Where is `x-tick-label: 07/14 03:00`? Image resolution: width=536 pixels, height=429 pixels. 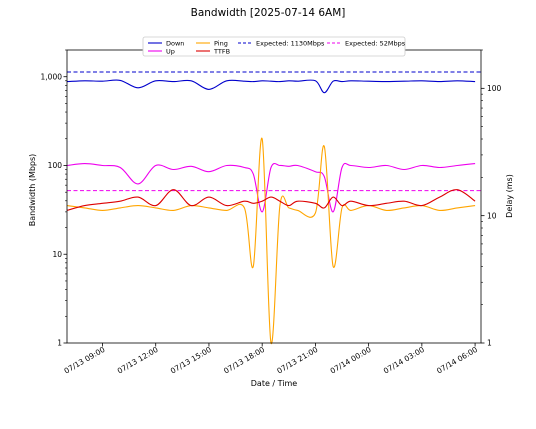 x-tick-label: 07/14 03:00 is located at coordinates (404, 360).